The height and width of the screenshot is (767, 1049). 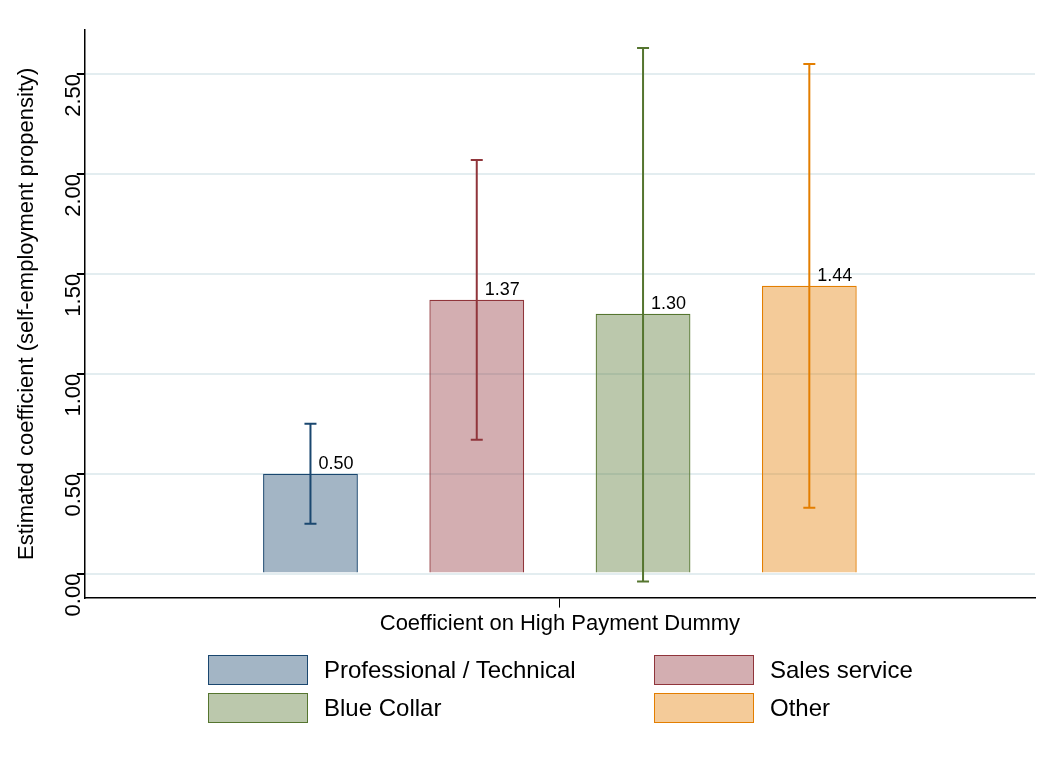 I want to click on y-tick-label: 1.50, so click(x=72, y=295).